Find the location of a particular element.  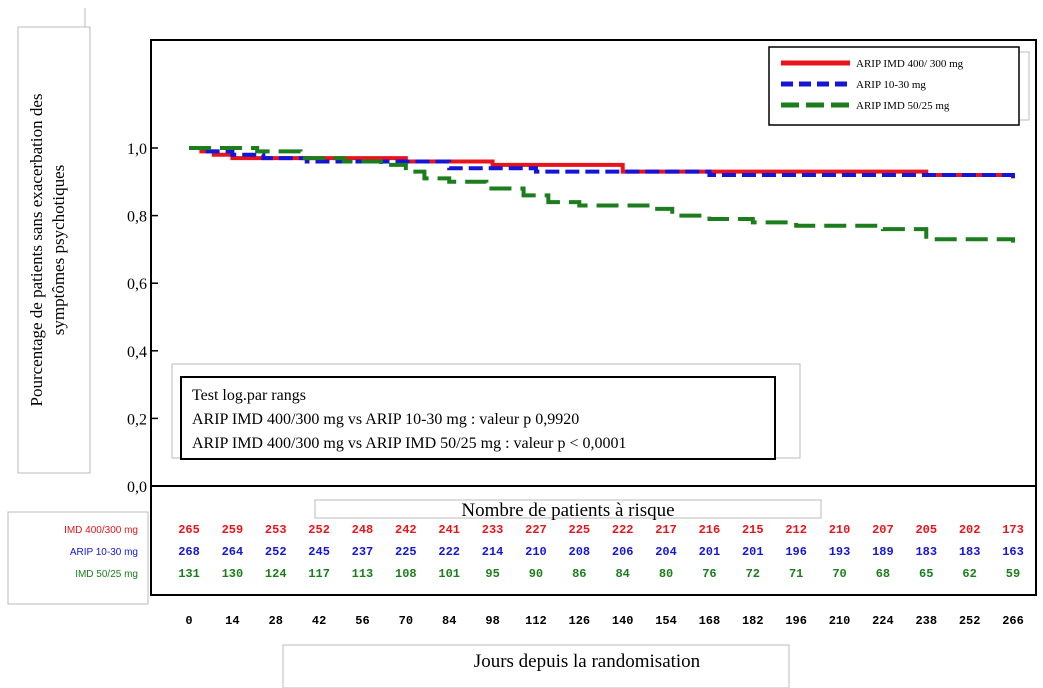

risk-value: 237 is located at coordinates (363, 552).